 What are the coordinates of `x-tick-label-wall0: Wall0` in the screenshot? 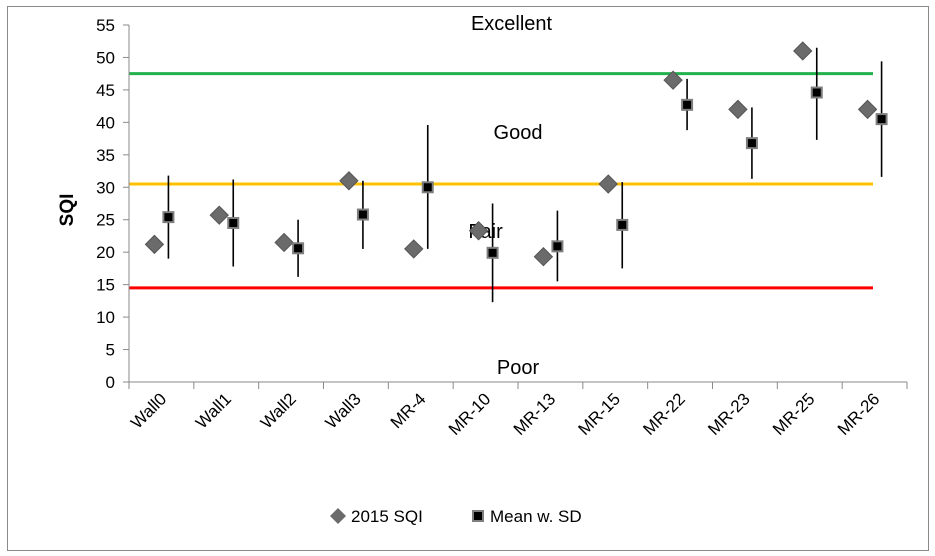 It's located at (148, 410).